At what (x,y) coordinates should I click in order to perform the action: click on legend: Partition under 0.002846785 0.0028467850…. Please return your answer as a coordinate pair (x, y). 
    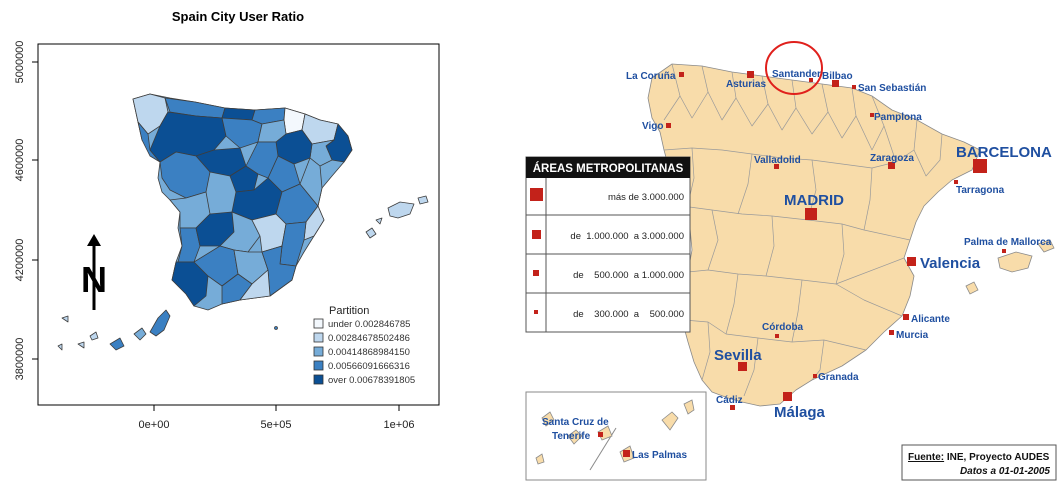
    Looking at the image, I should click on (364, 345).